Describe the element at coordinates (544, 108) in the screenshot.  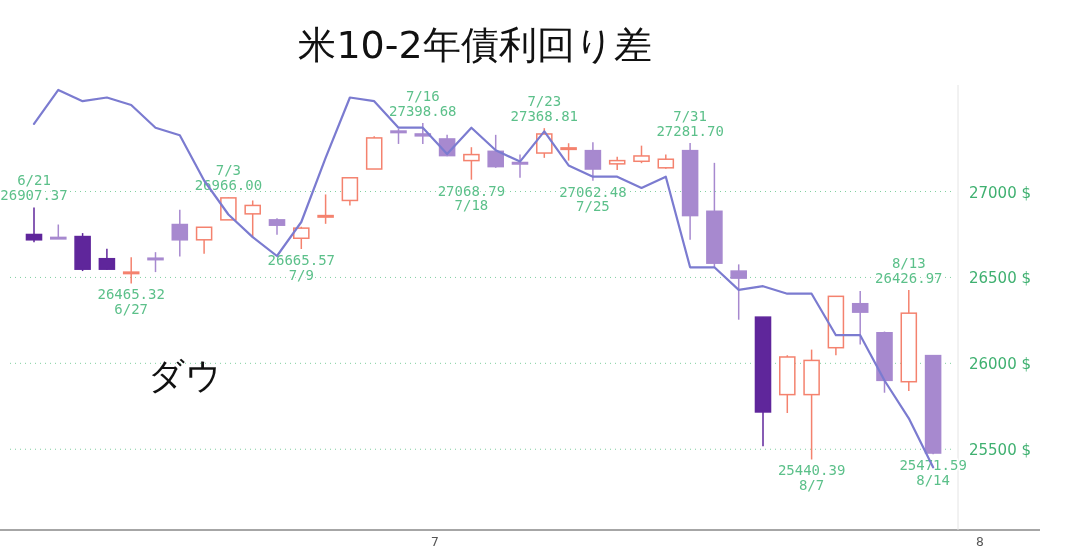
I see `annotation: 7/23 27368.81` at that location.